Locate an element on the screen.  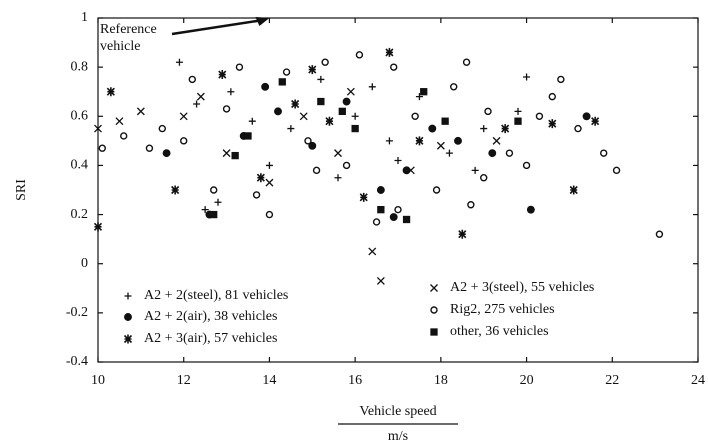
y-tick-label: 0.4 is located at coordinates (80, 165).